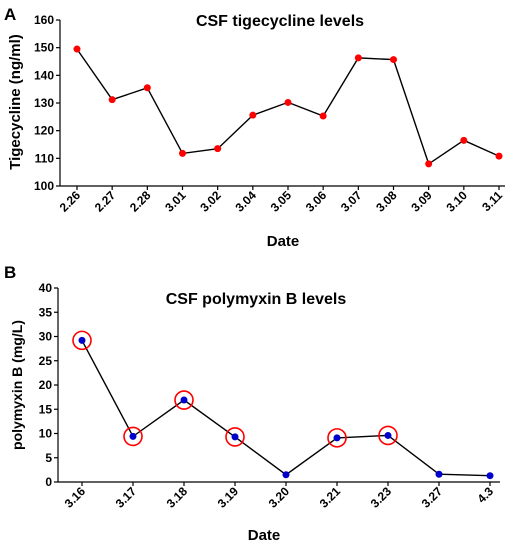  I want to click on x-tick-label: 3.16, so click(75, 497).